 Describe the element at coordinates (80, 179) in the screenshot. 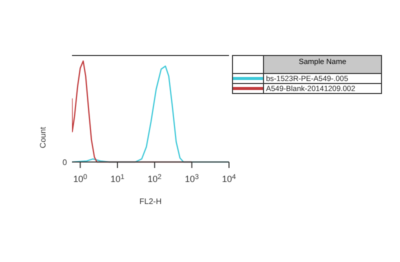

I see `x-tick-label: 10$^{0}$` at that location.